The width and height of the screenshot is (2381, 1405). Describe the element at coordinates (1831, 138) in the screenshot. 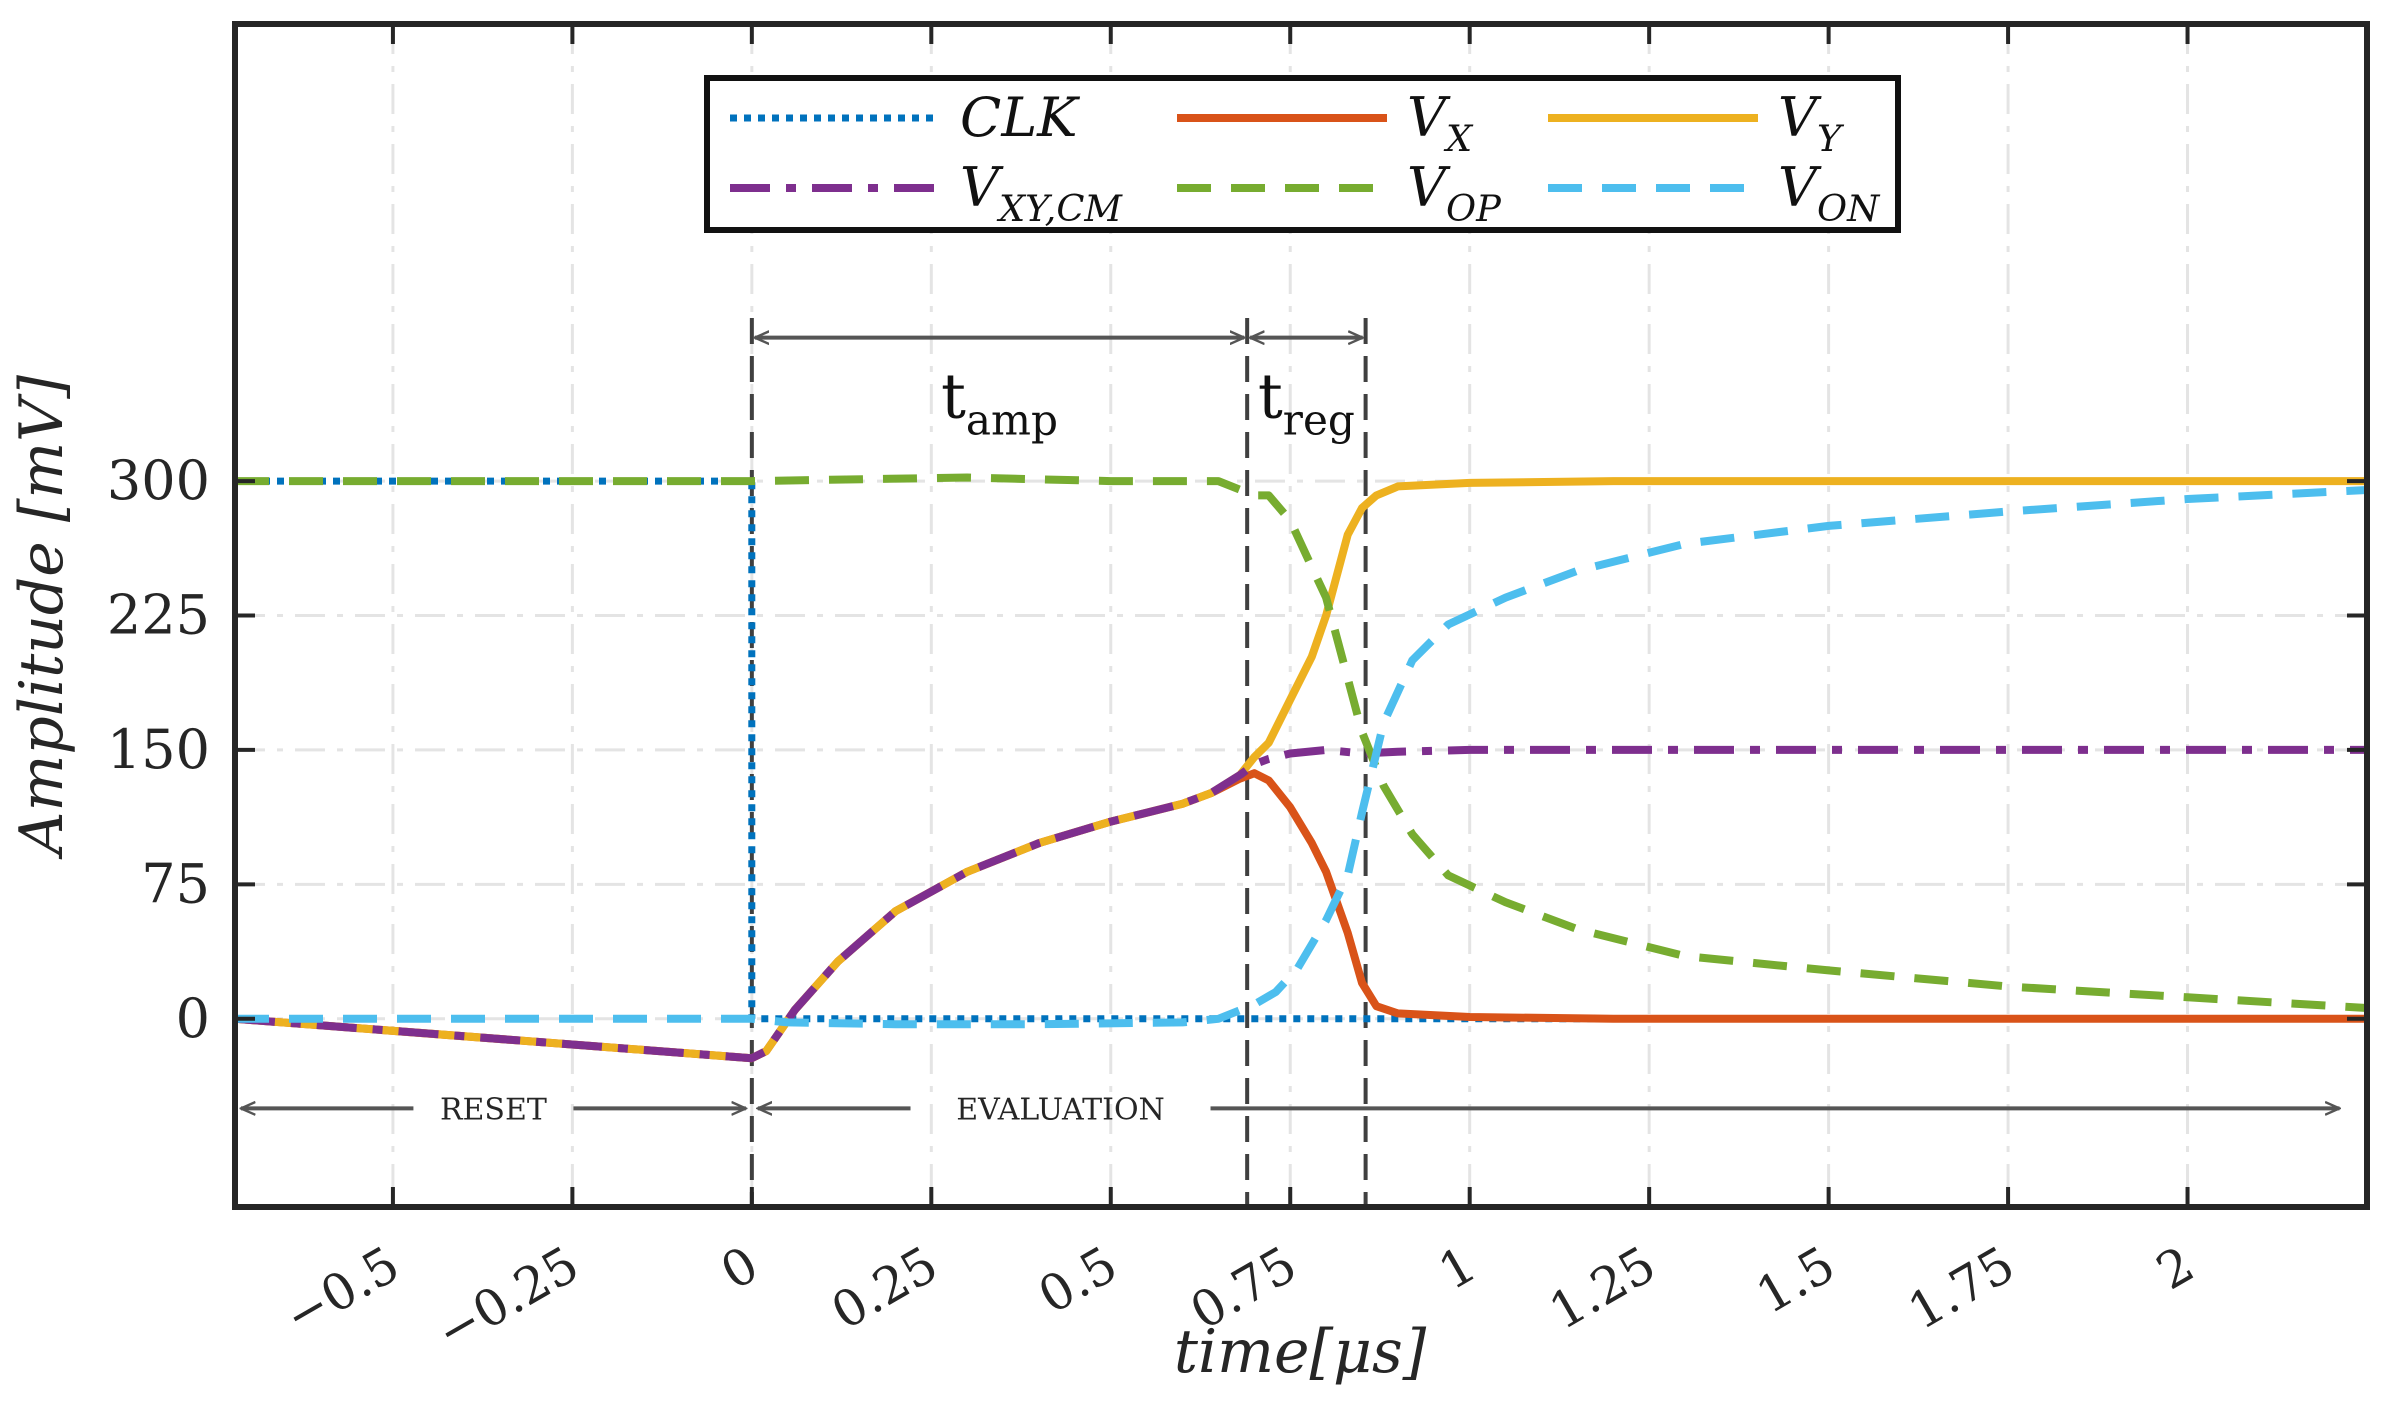

I see `legend-label-v-y-sub: Y` at that location.